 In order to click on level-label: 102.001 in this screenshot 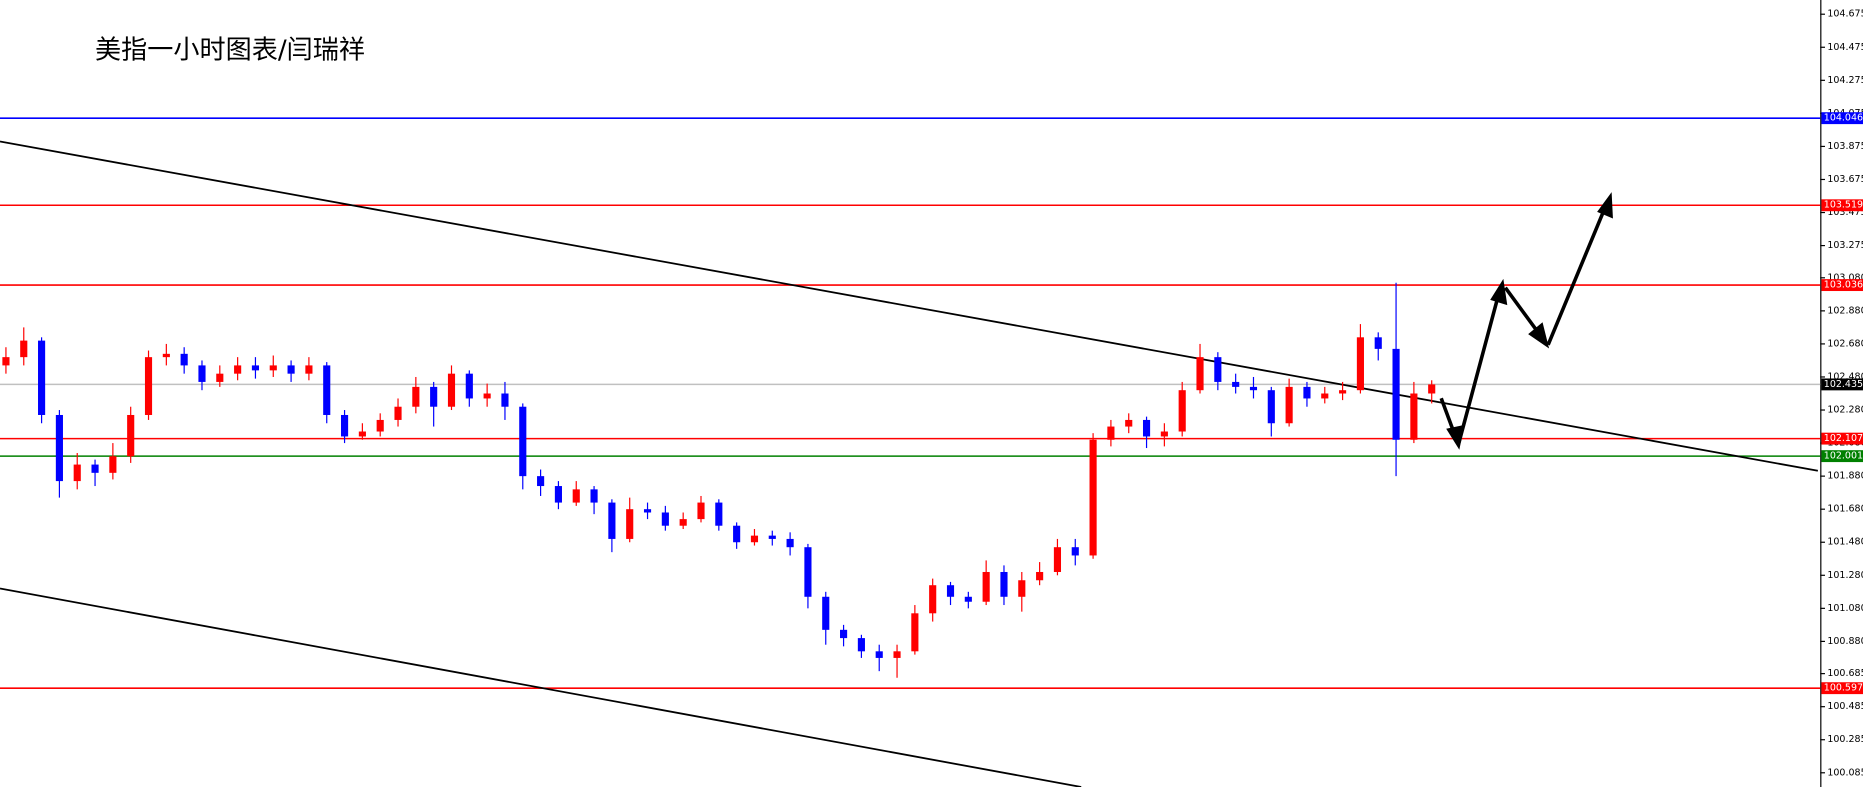, I will do `click(1843, 456)`.